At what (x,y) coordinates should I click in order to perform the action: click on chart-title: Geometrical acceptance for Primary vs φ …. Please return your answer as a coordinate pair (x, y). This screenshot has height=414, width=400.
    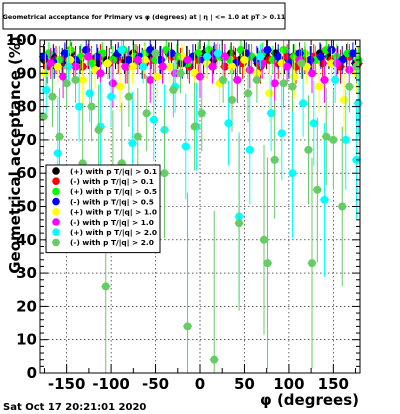
    Looking at the image, I should click on (144, 17).